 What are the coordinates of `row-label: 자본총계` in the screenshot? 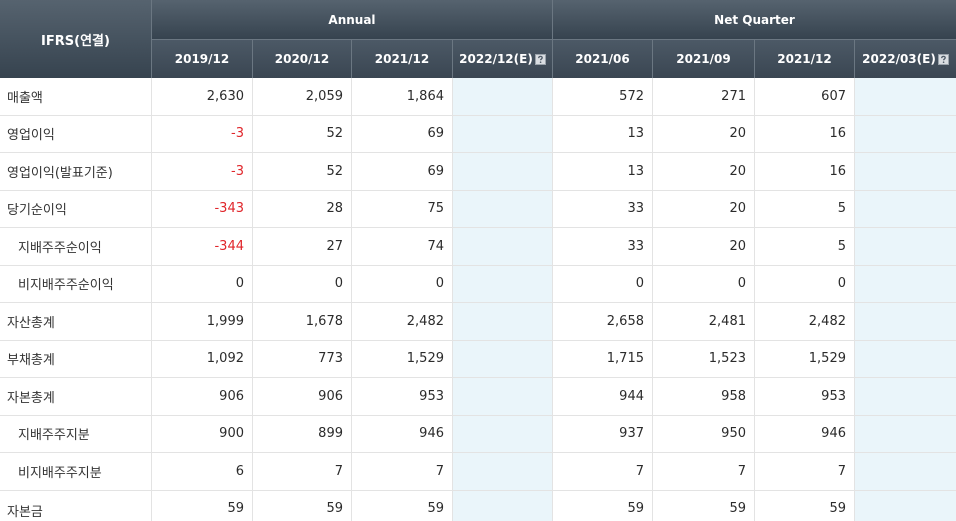 It's located at (76, 397).